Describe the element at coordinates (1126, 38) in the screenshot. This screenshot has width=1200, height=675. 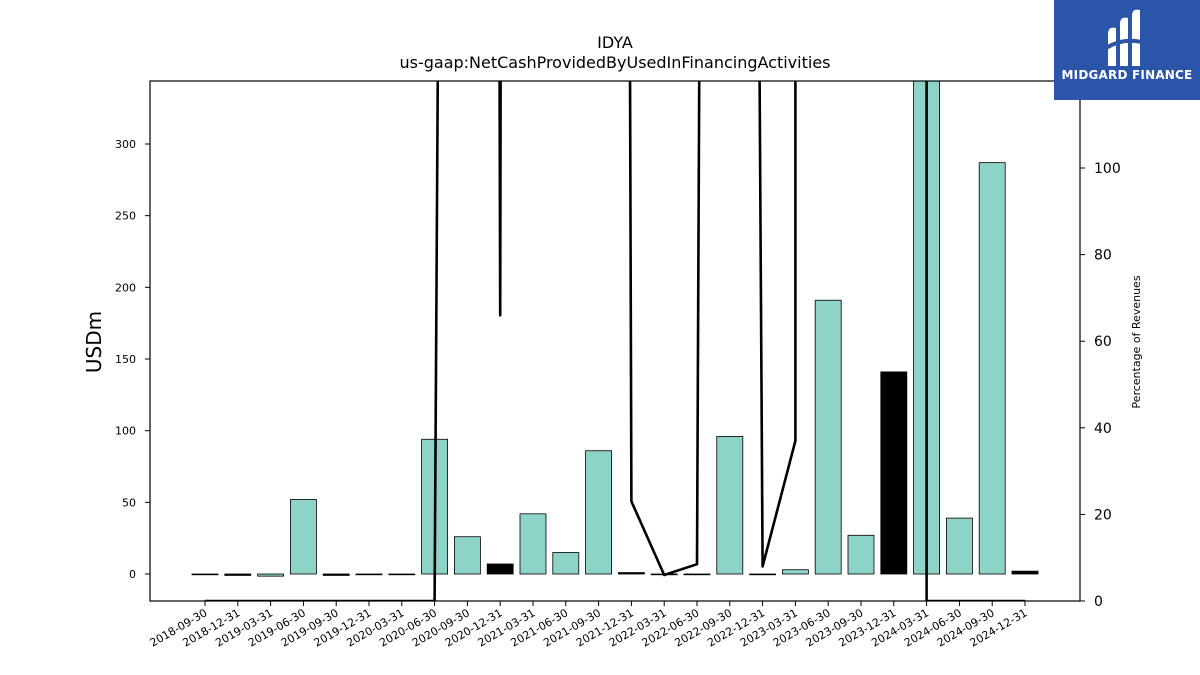
I see `logo-mark-icon` at that location.